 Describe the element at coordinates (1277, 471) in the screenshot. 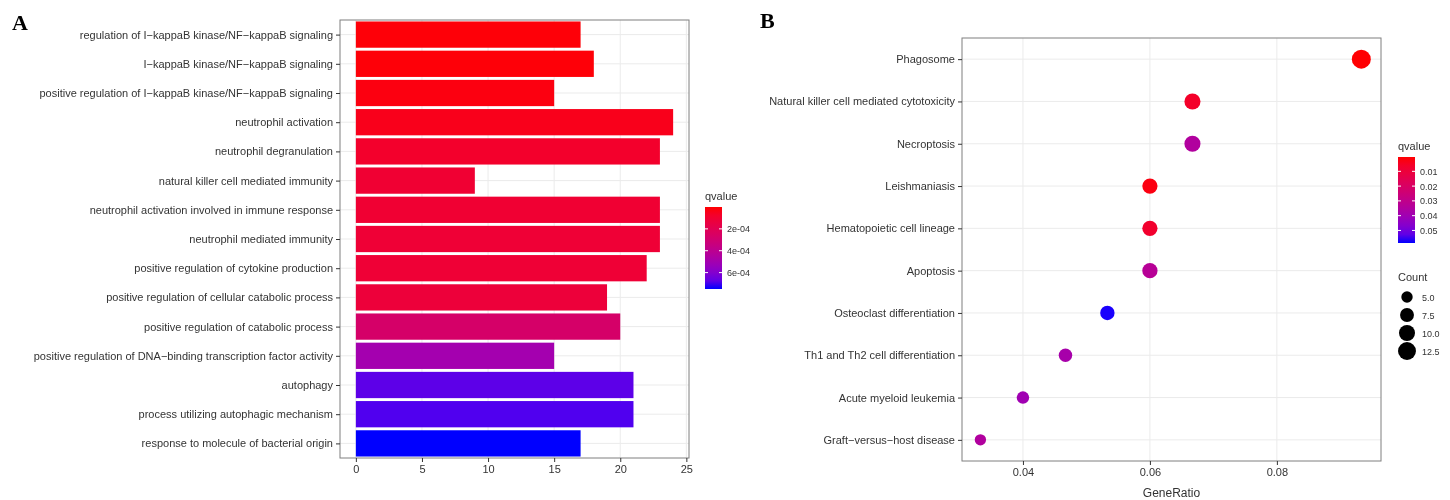

I see `x-tick-label: 0.08` at that location.